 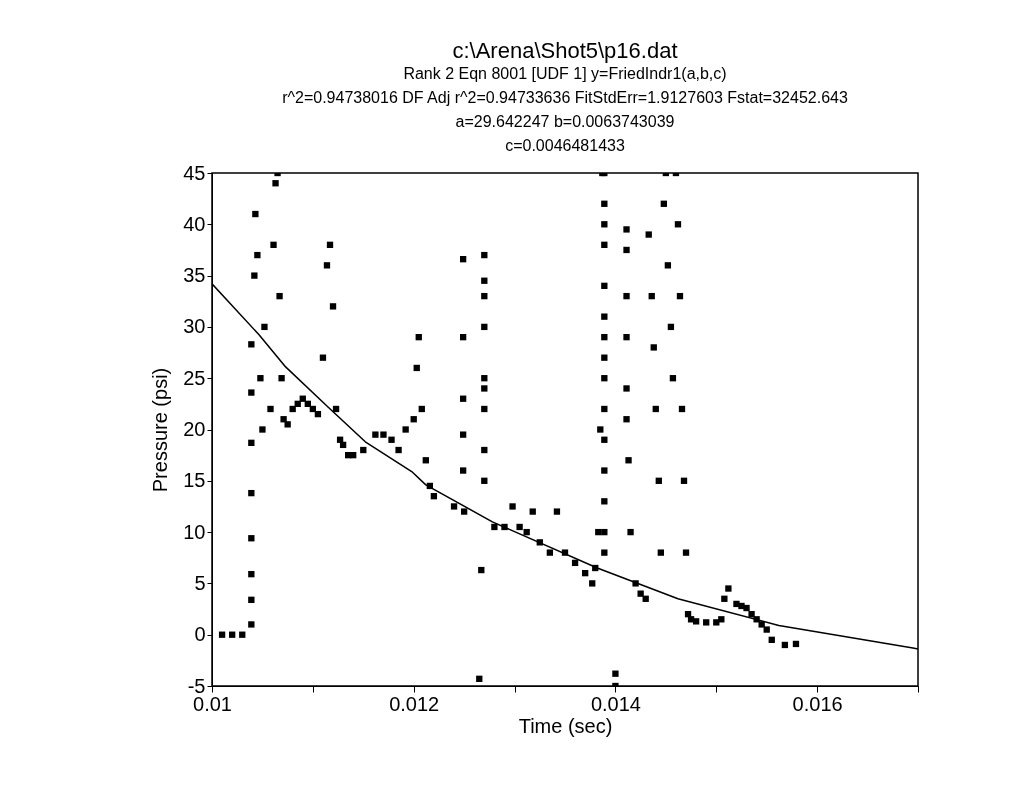 I want to click on y-axis-title: Pressure (psi), so click(x=160, y=430).